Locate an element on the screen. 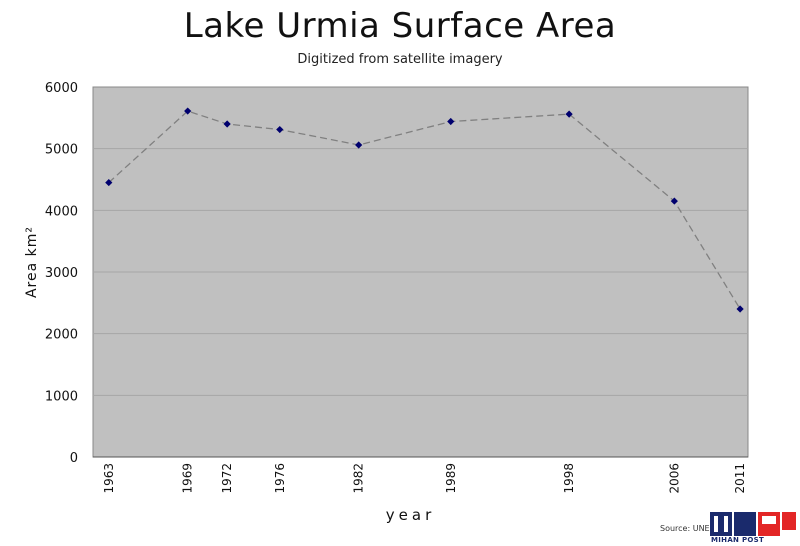 The height and width of the screenshot is (546, 800). x-tick-label: 1963 is located at coordinates (109, 478).